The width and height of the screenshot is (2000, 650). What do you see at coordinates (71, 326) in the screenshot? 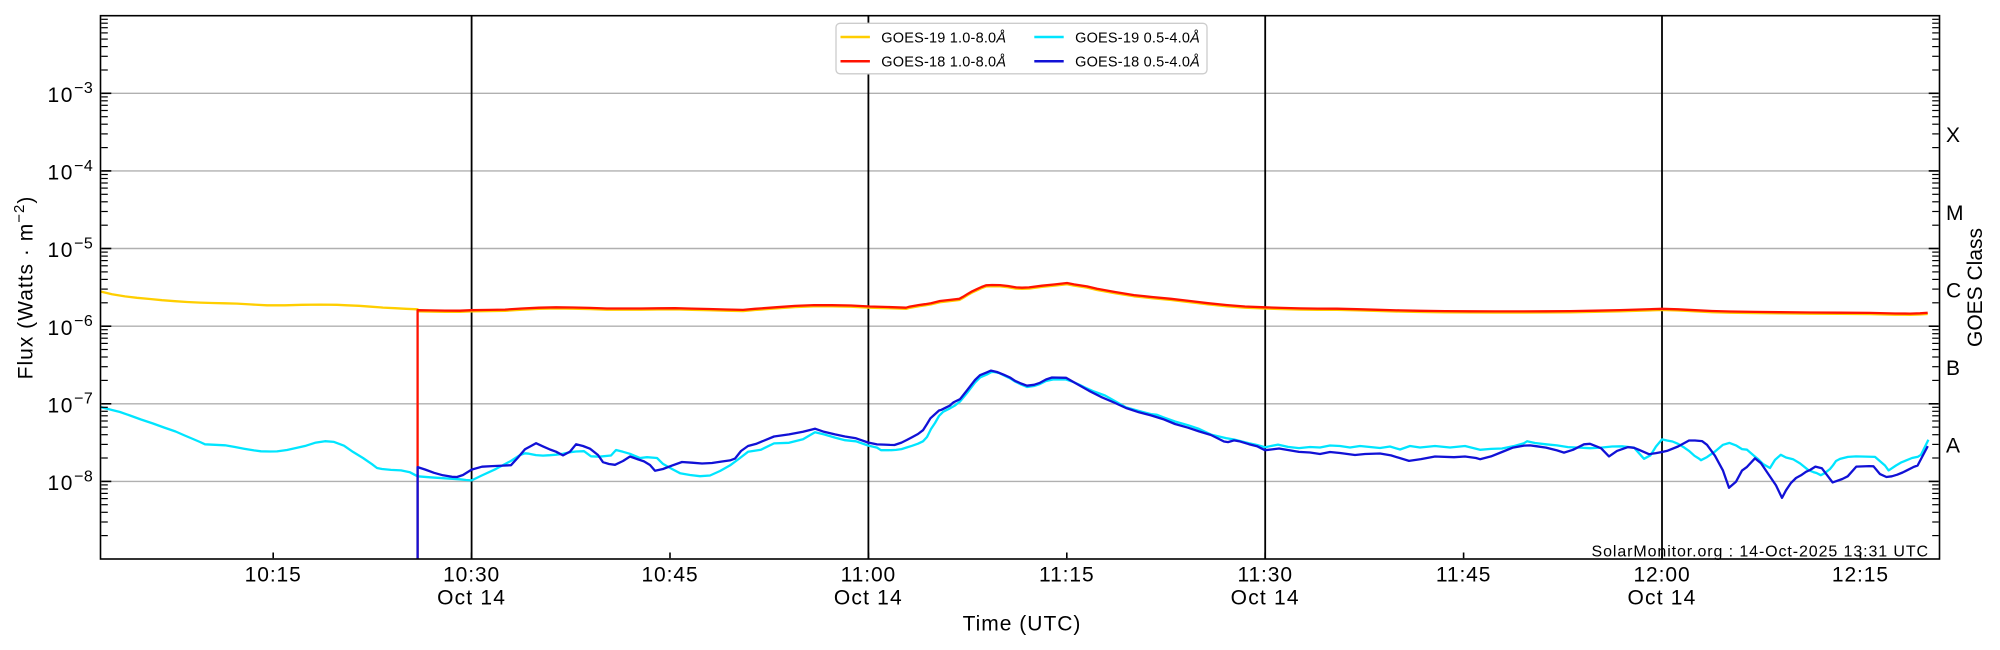
I see `svg-text: 10⁻⁶` at bounding box center [71, 326].